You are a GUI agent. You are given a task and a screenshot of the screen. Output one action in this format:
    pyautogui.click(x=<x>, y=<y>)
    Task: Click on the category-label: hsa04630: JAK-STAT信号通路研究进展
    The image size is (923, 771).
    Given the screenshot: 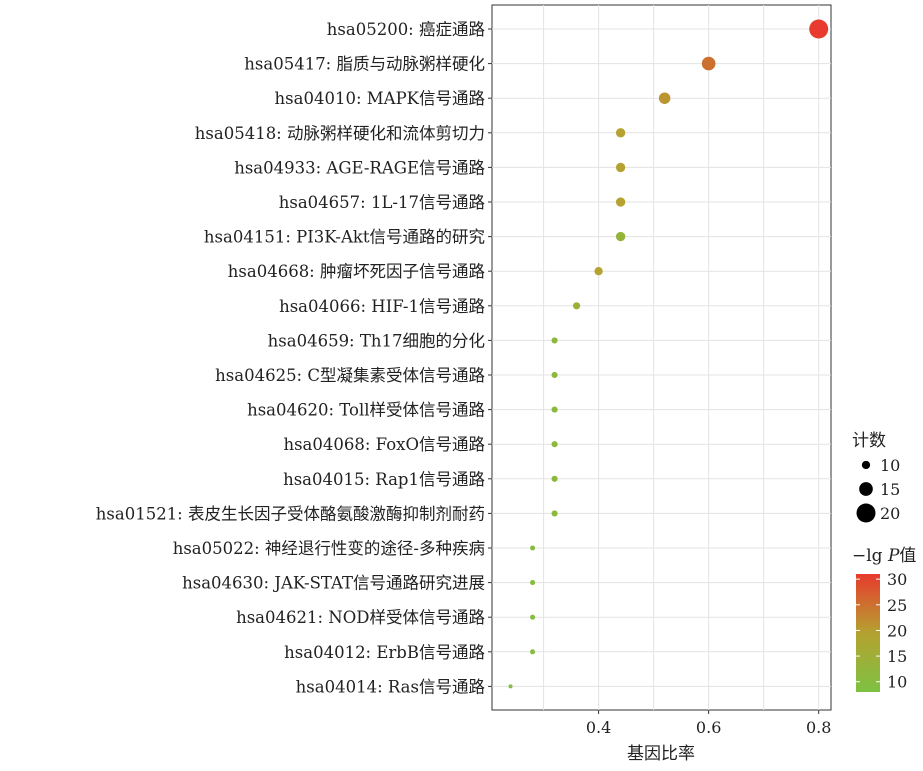 What is the action you would take?
    pyautogui.click(x=333, y=583)
    